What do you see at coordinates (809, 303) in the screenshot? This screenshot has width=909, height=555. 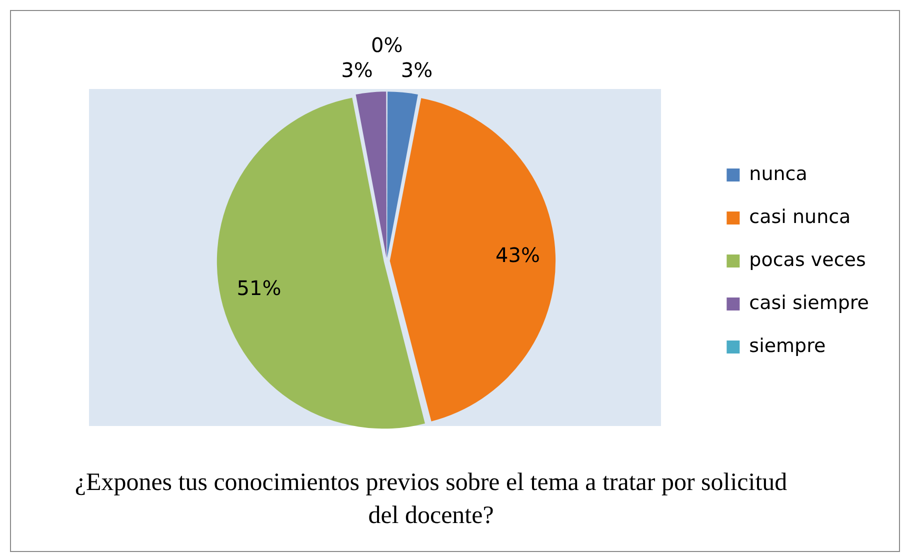 I see `legend-label: casi siempre` at bounding box center [809, 303].